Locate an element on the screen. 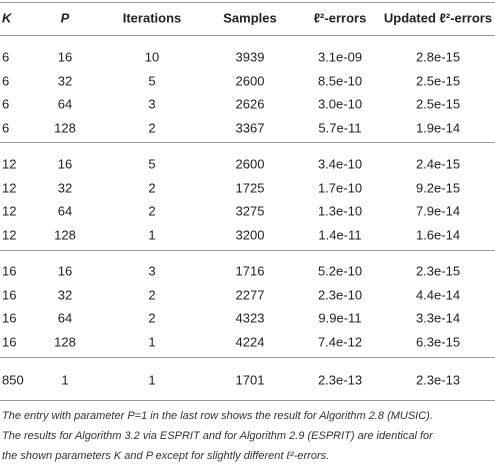  table-cell: 3.3e-14 is located at coordinates (438, 318).